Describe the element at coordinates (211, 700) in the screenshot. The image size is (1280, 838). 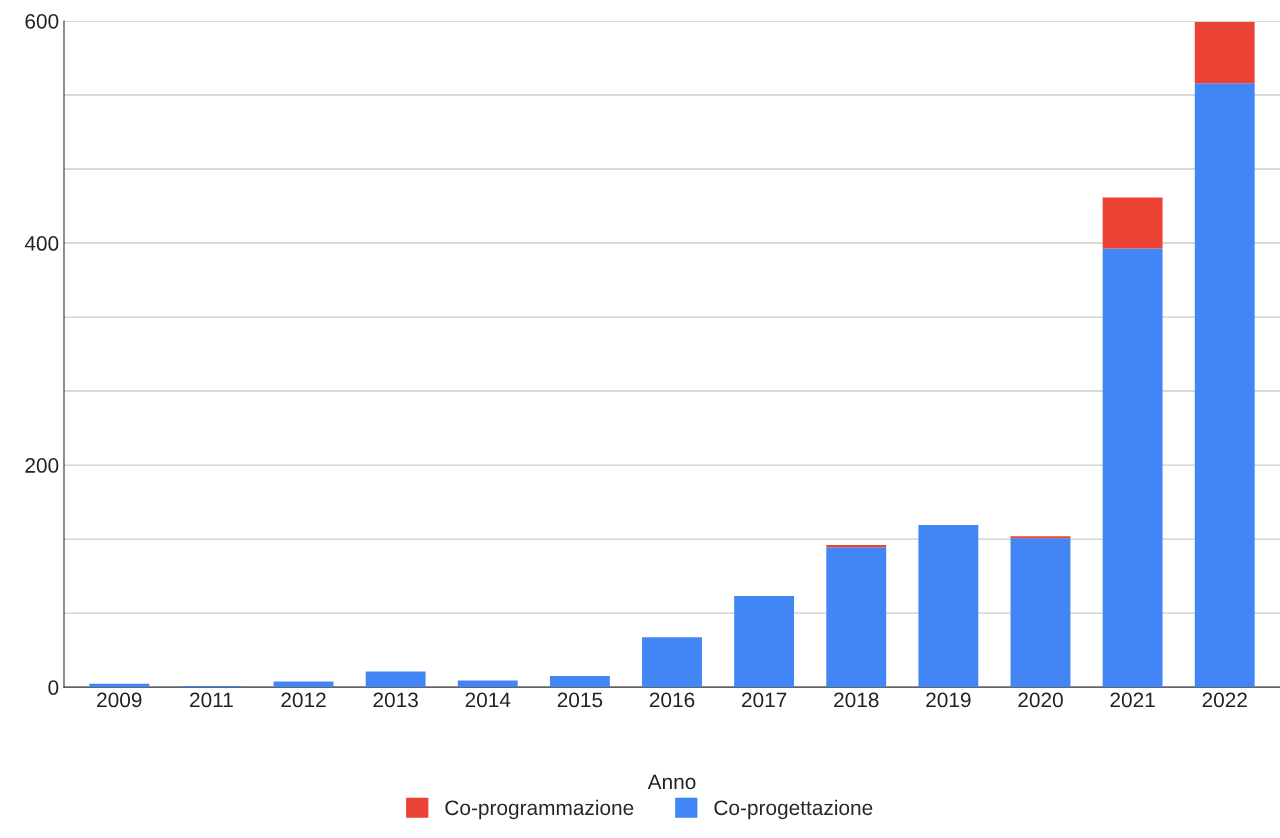
I see `x-tick-label: 2011` at that location.